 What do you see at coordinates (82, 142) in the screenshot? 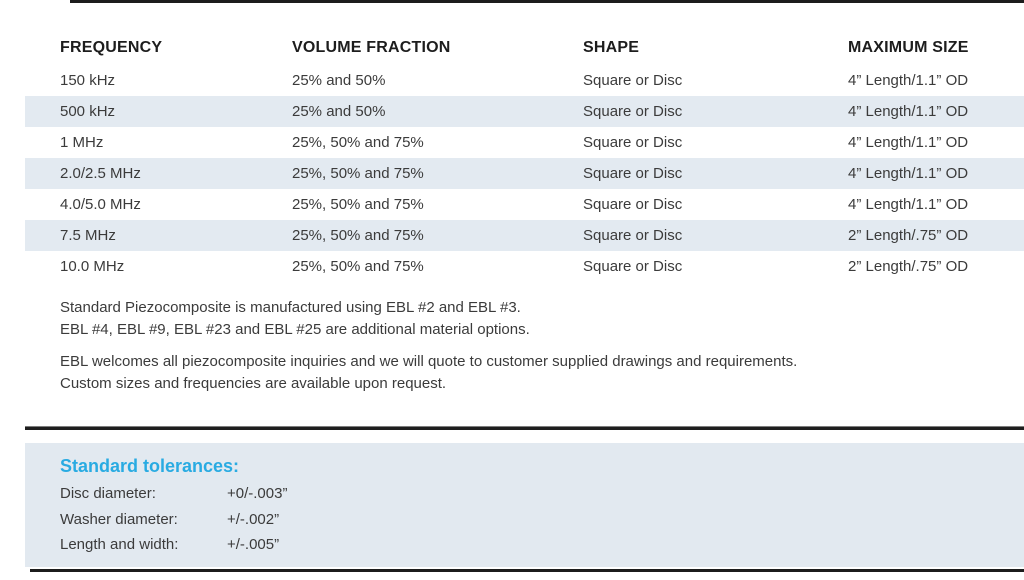
I see `cell-frequency: 1 MHz` at bounding box center [82, 142].